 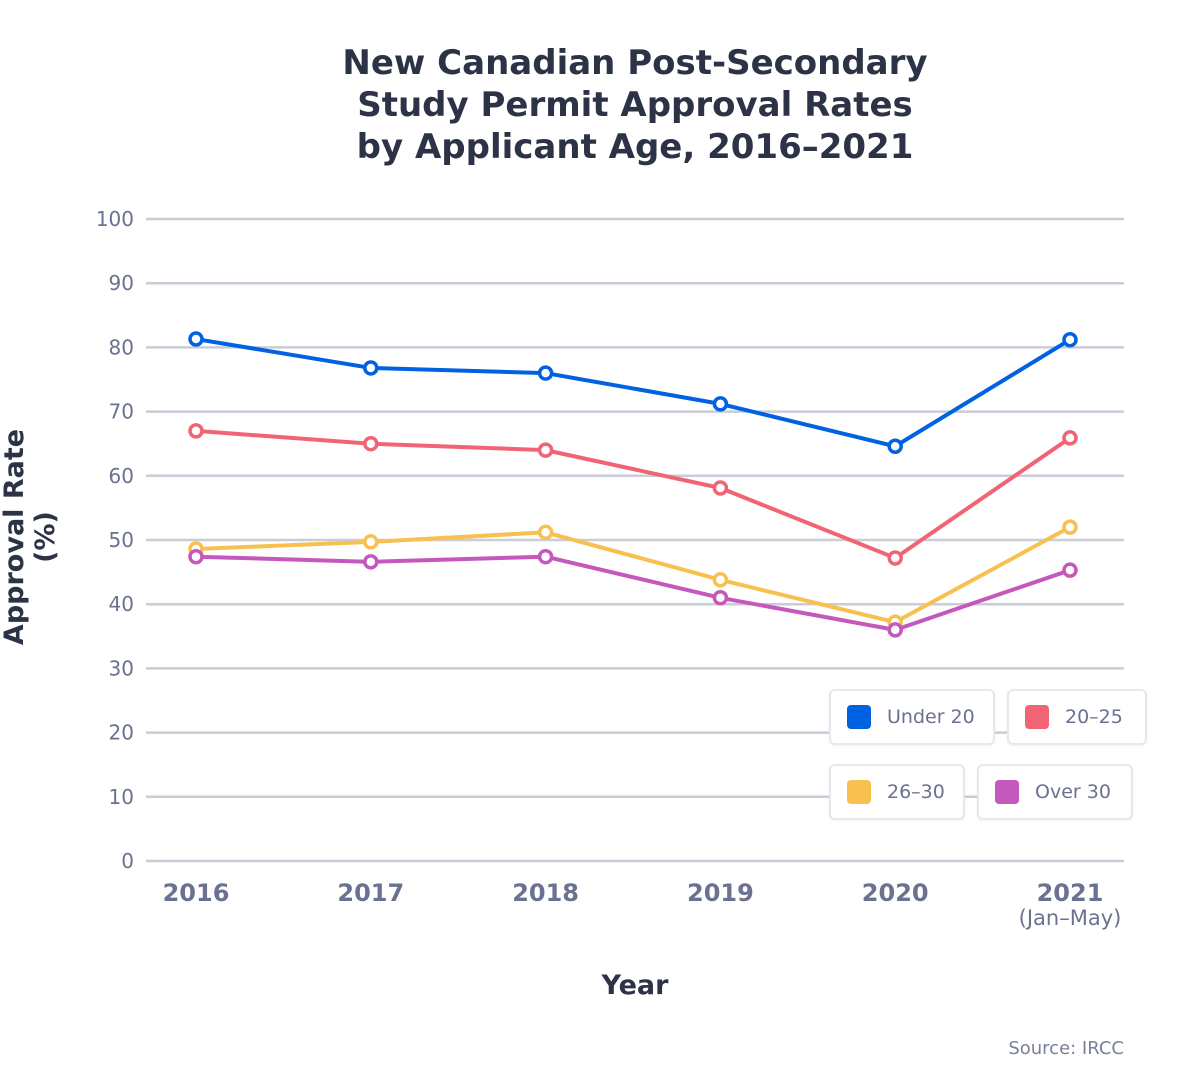 I want to click on x-tick-sublabel: (Jan–May), so click(x=1070, y=918).